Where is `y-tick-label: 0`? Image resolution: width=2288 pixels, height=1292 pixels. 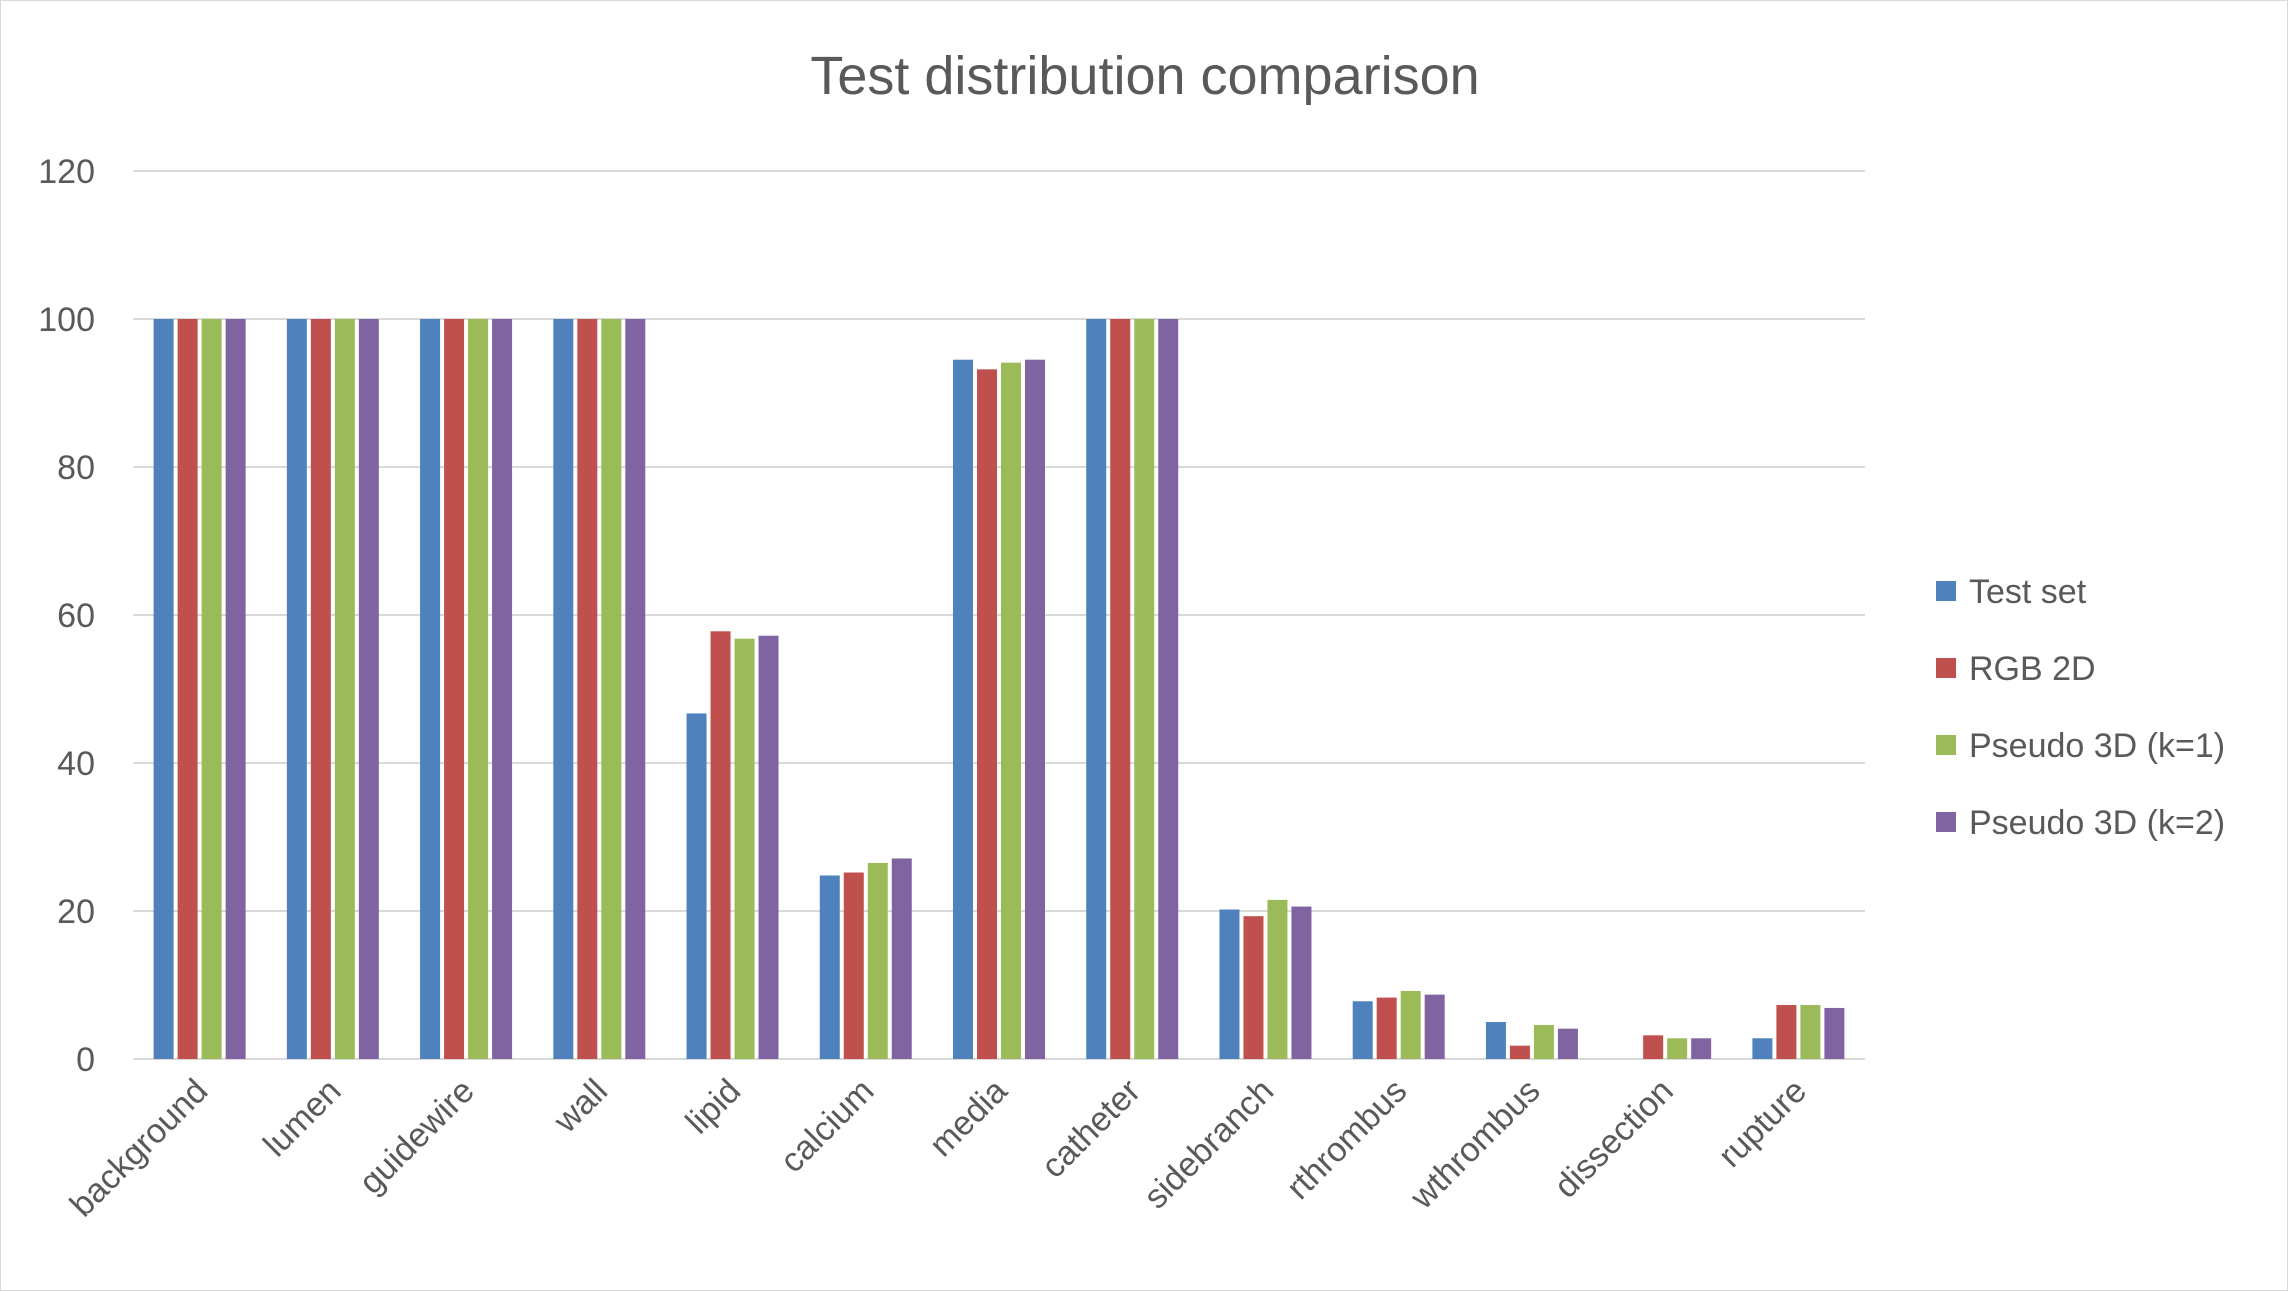
y-tick-label: 0 is located at coordinates (85, 1060).